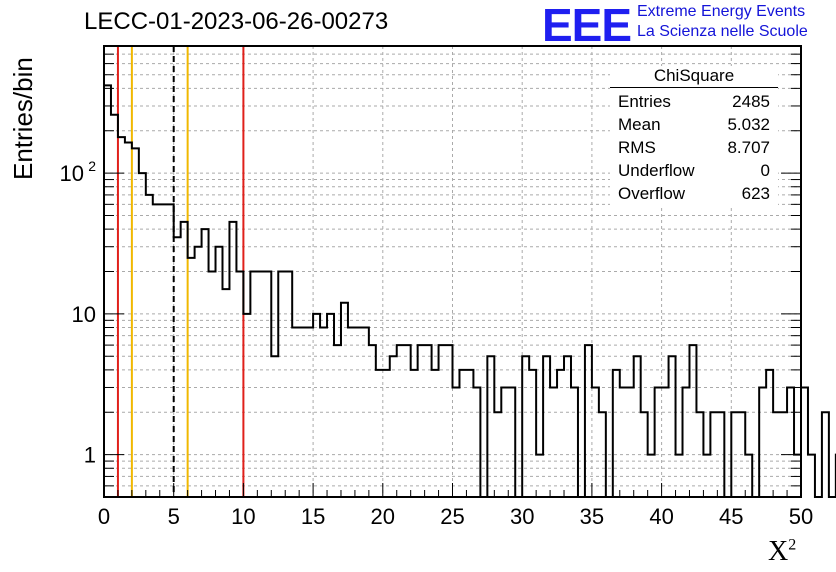  I want to click on x-tick-label: 40, so click(661, 516).